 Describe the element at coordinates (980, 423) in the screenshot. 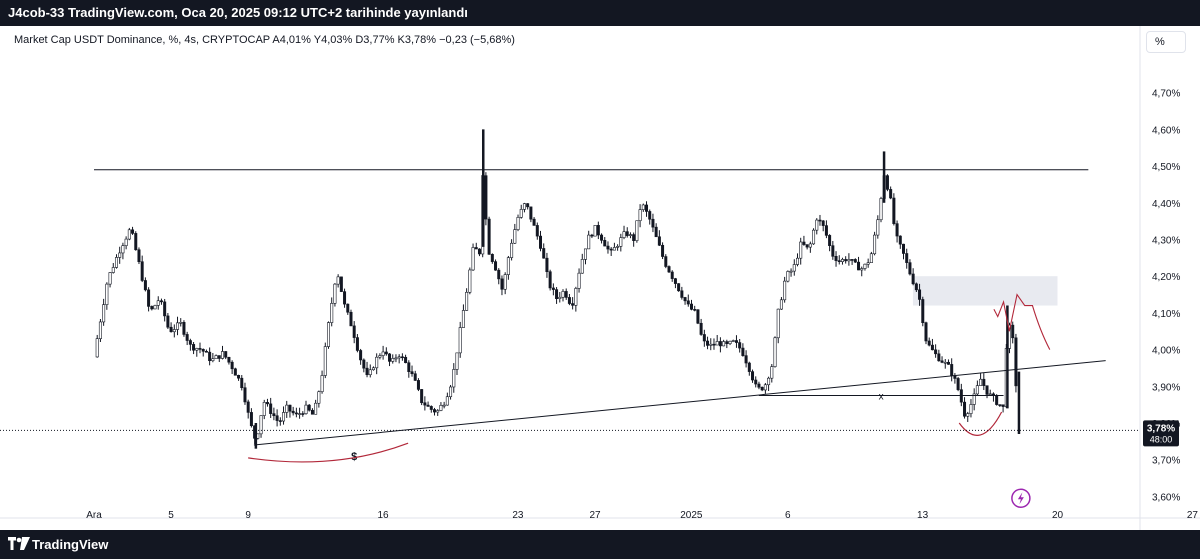

I see `red-curve-bottom-right` at that location.